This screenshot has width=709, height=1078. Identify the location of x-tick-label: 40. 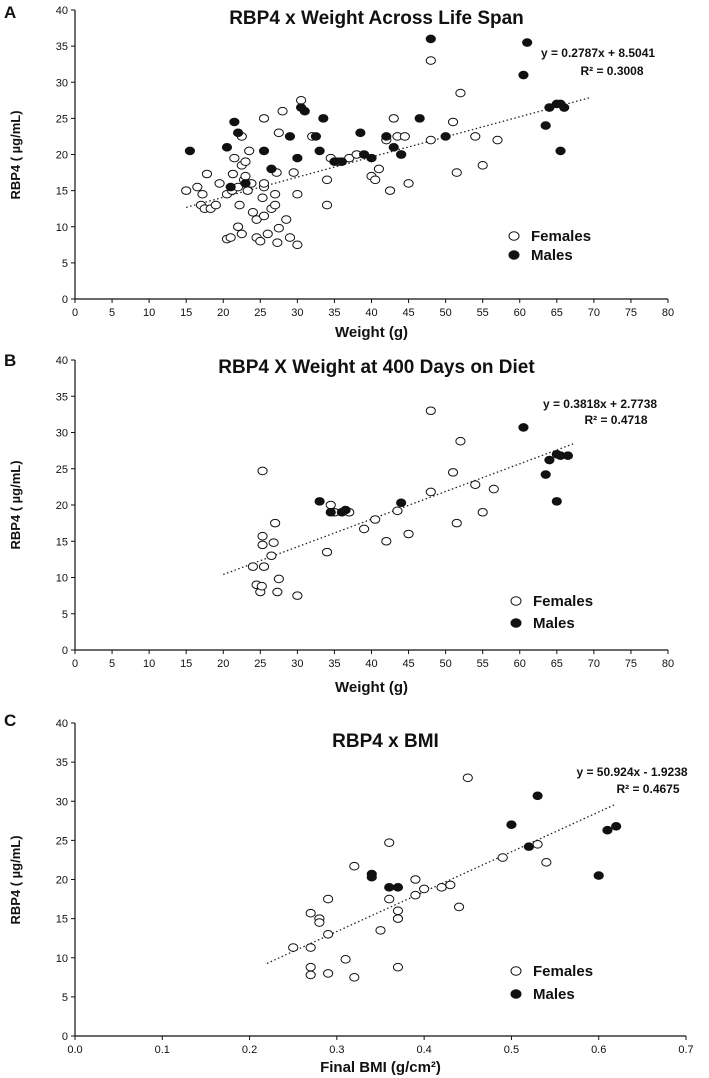
(371, 313).